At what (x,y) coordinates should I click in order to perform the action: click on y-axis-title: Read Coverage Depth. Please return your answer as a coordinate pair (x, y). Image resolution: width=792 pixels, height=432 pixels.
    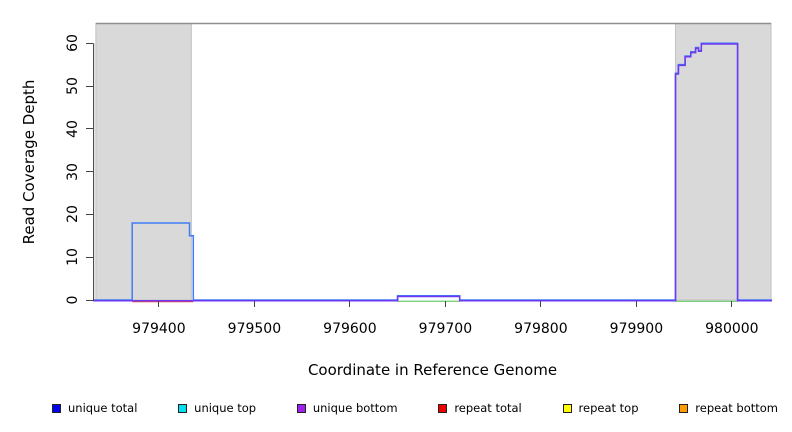
    Looking at the image, I should click on (29, 162).